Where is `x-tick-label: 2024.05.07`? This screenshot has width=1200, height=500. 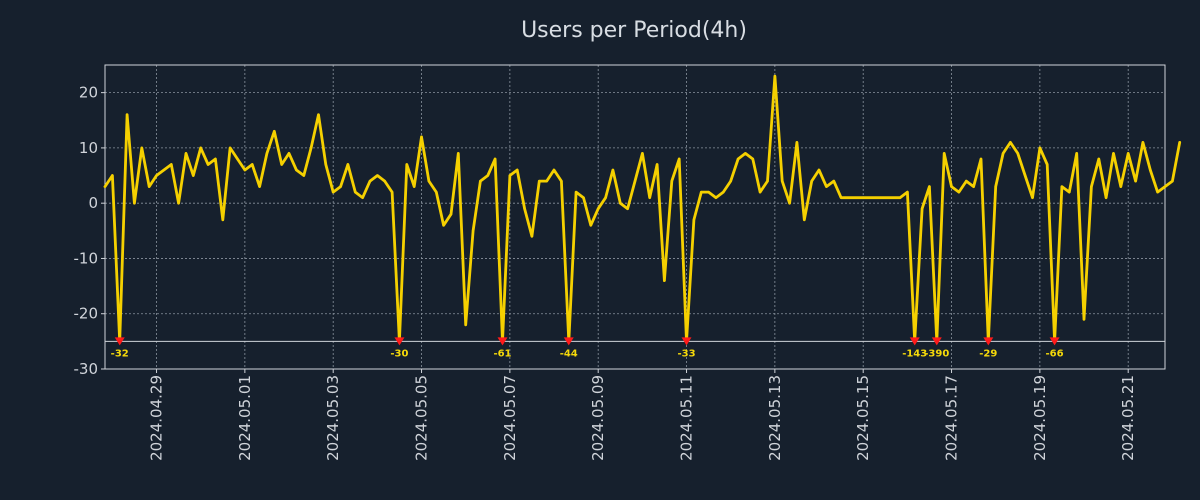
x-tick-label: 2024.05.07 is located at coordinates (510, 418).